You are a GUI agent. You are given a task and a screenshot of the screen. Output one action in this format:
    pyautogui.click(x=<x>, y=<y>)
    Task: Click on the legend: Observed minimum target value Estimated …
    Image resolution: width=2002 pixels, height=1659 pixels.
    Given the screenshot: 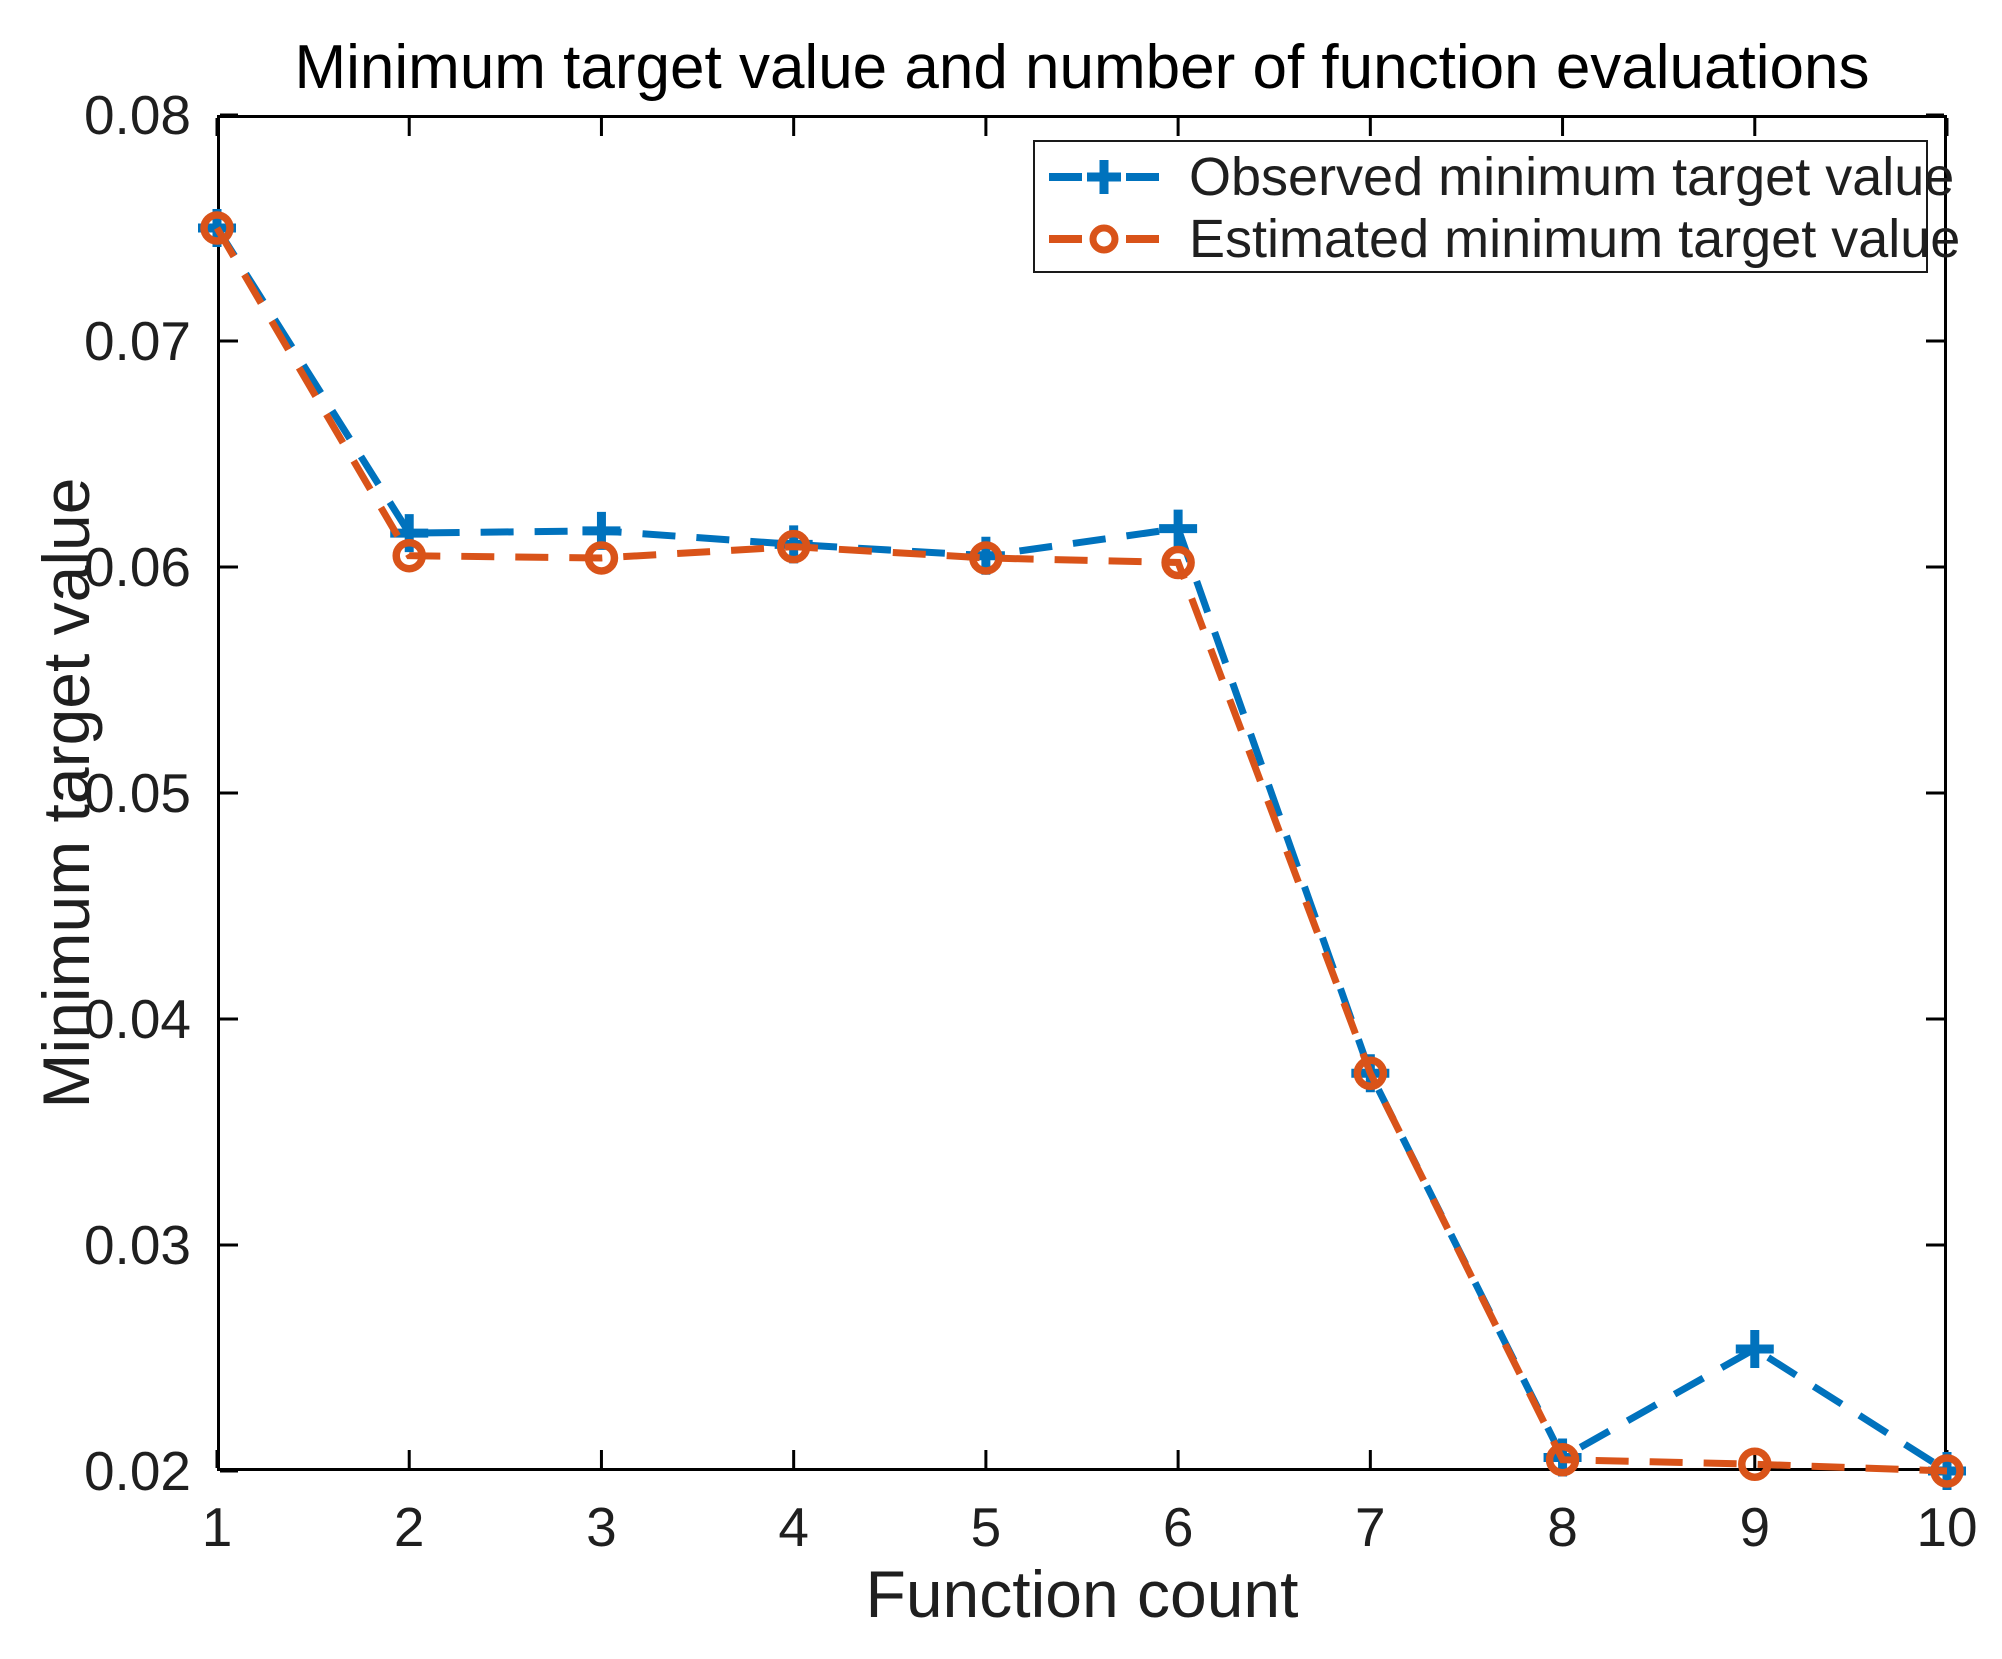 What is the action you would take?
    pyautogui.click(x=1496, y=206)
    